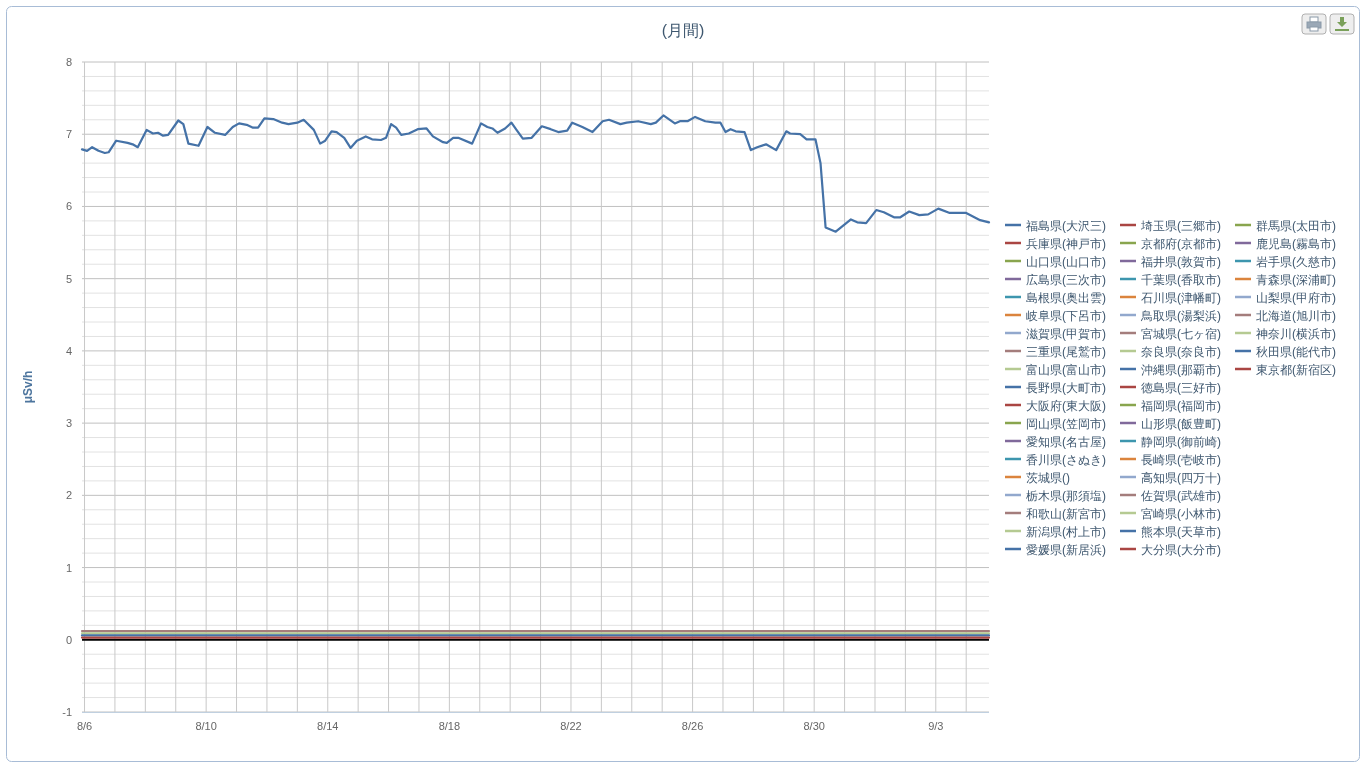 This screenshot has width=1366, height=768. What do you see at coordinates (28, 387) in the screenshot?
I see `y-axis-title: μSv/h` at bounding box center [28, 387].